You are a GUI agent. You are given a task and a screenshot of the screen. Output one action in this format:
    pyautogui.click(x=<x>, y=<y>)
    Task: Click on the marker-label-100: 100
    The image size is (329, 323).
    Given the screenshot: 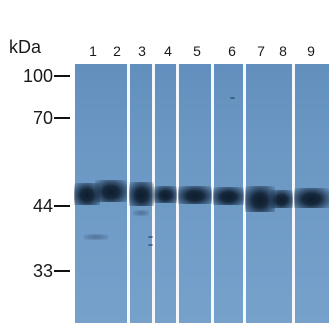 What is the action you would take?
    pyautogui.click(x=37, y=76)
    